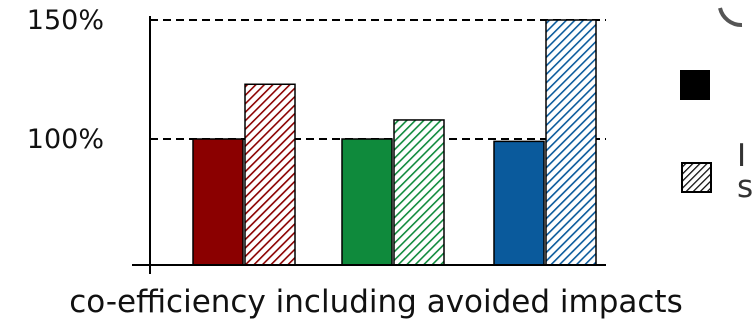 The height and width of the screenshot is (325, 752). I want to click on legend-swatch-hatched, so click(696, 177).